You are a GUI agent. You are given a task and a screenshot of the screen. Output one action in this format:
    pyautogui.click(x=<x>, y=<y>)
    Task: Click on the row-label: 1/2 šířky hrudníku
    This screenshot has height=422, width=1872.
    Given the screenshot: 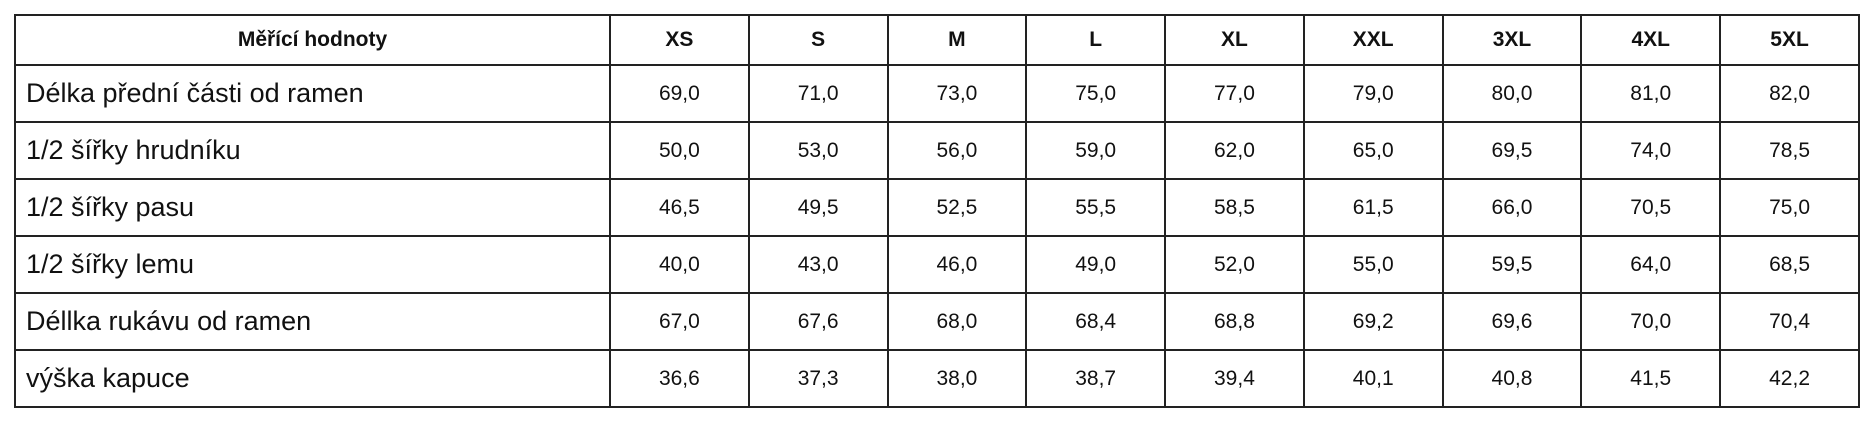 What is the action you would take?
    pyautogui.click(x=312, y=150)
    